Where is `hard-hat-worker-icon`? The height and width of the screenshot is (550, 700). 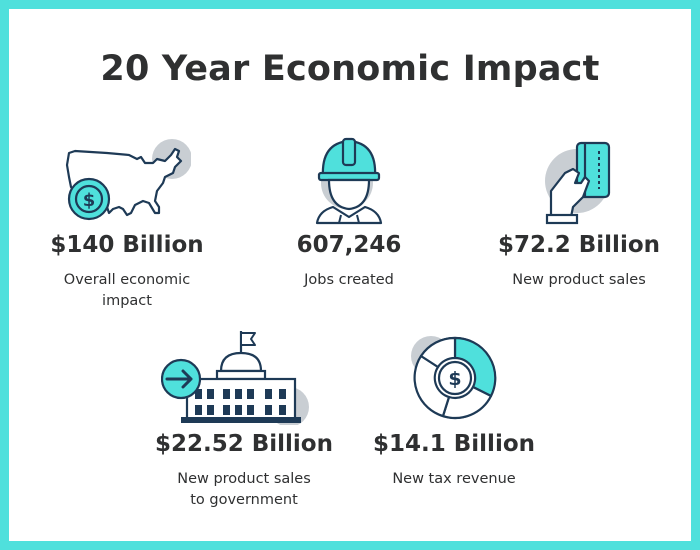 hard-hat-worker-icon is located at coordinates (349, 181).